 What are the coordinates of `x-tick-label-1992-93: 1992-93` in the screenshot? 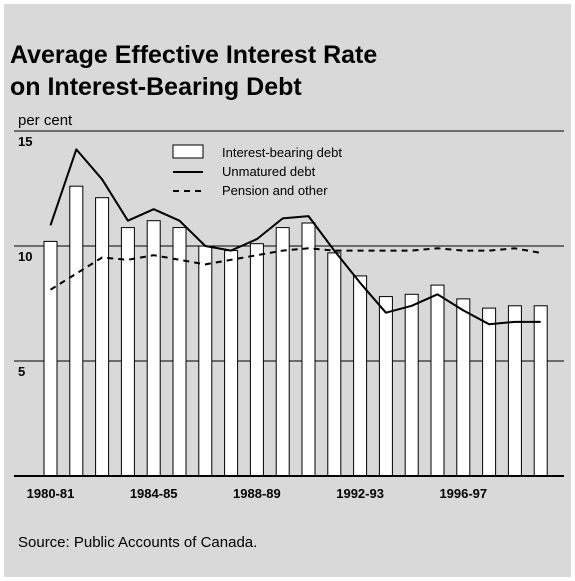 It's located at (360, 493).